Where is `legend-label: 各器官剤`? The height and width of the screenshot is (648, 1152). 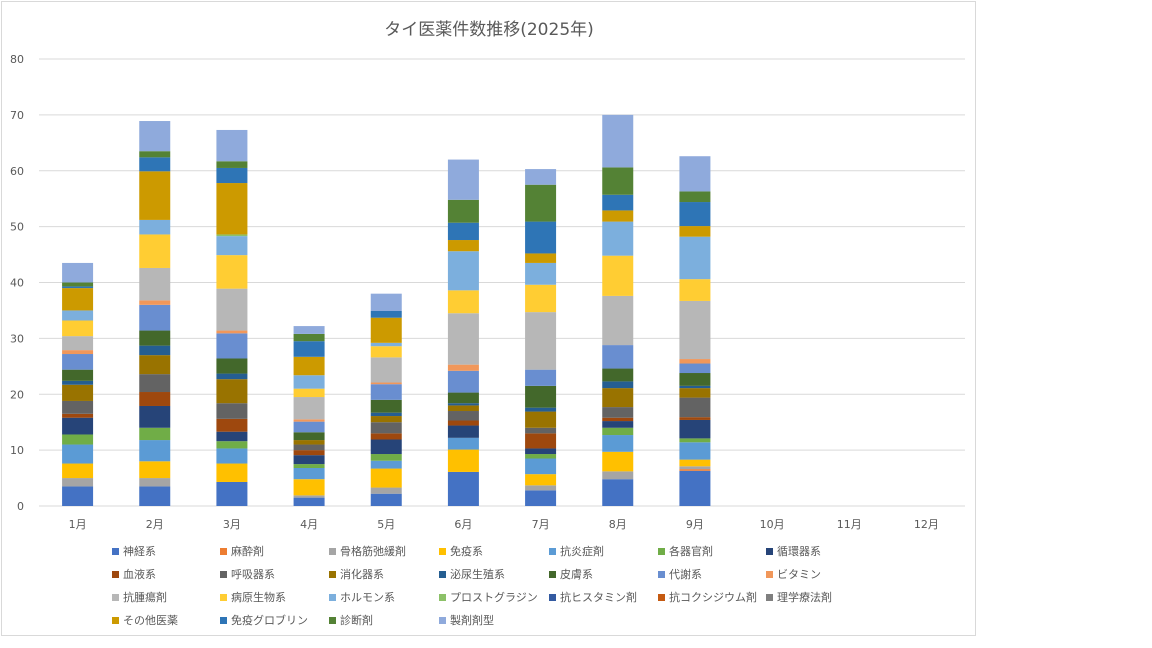 legend-label: 各器官剤 is located at coordinates (691, 551).